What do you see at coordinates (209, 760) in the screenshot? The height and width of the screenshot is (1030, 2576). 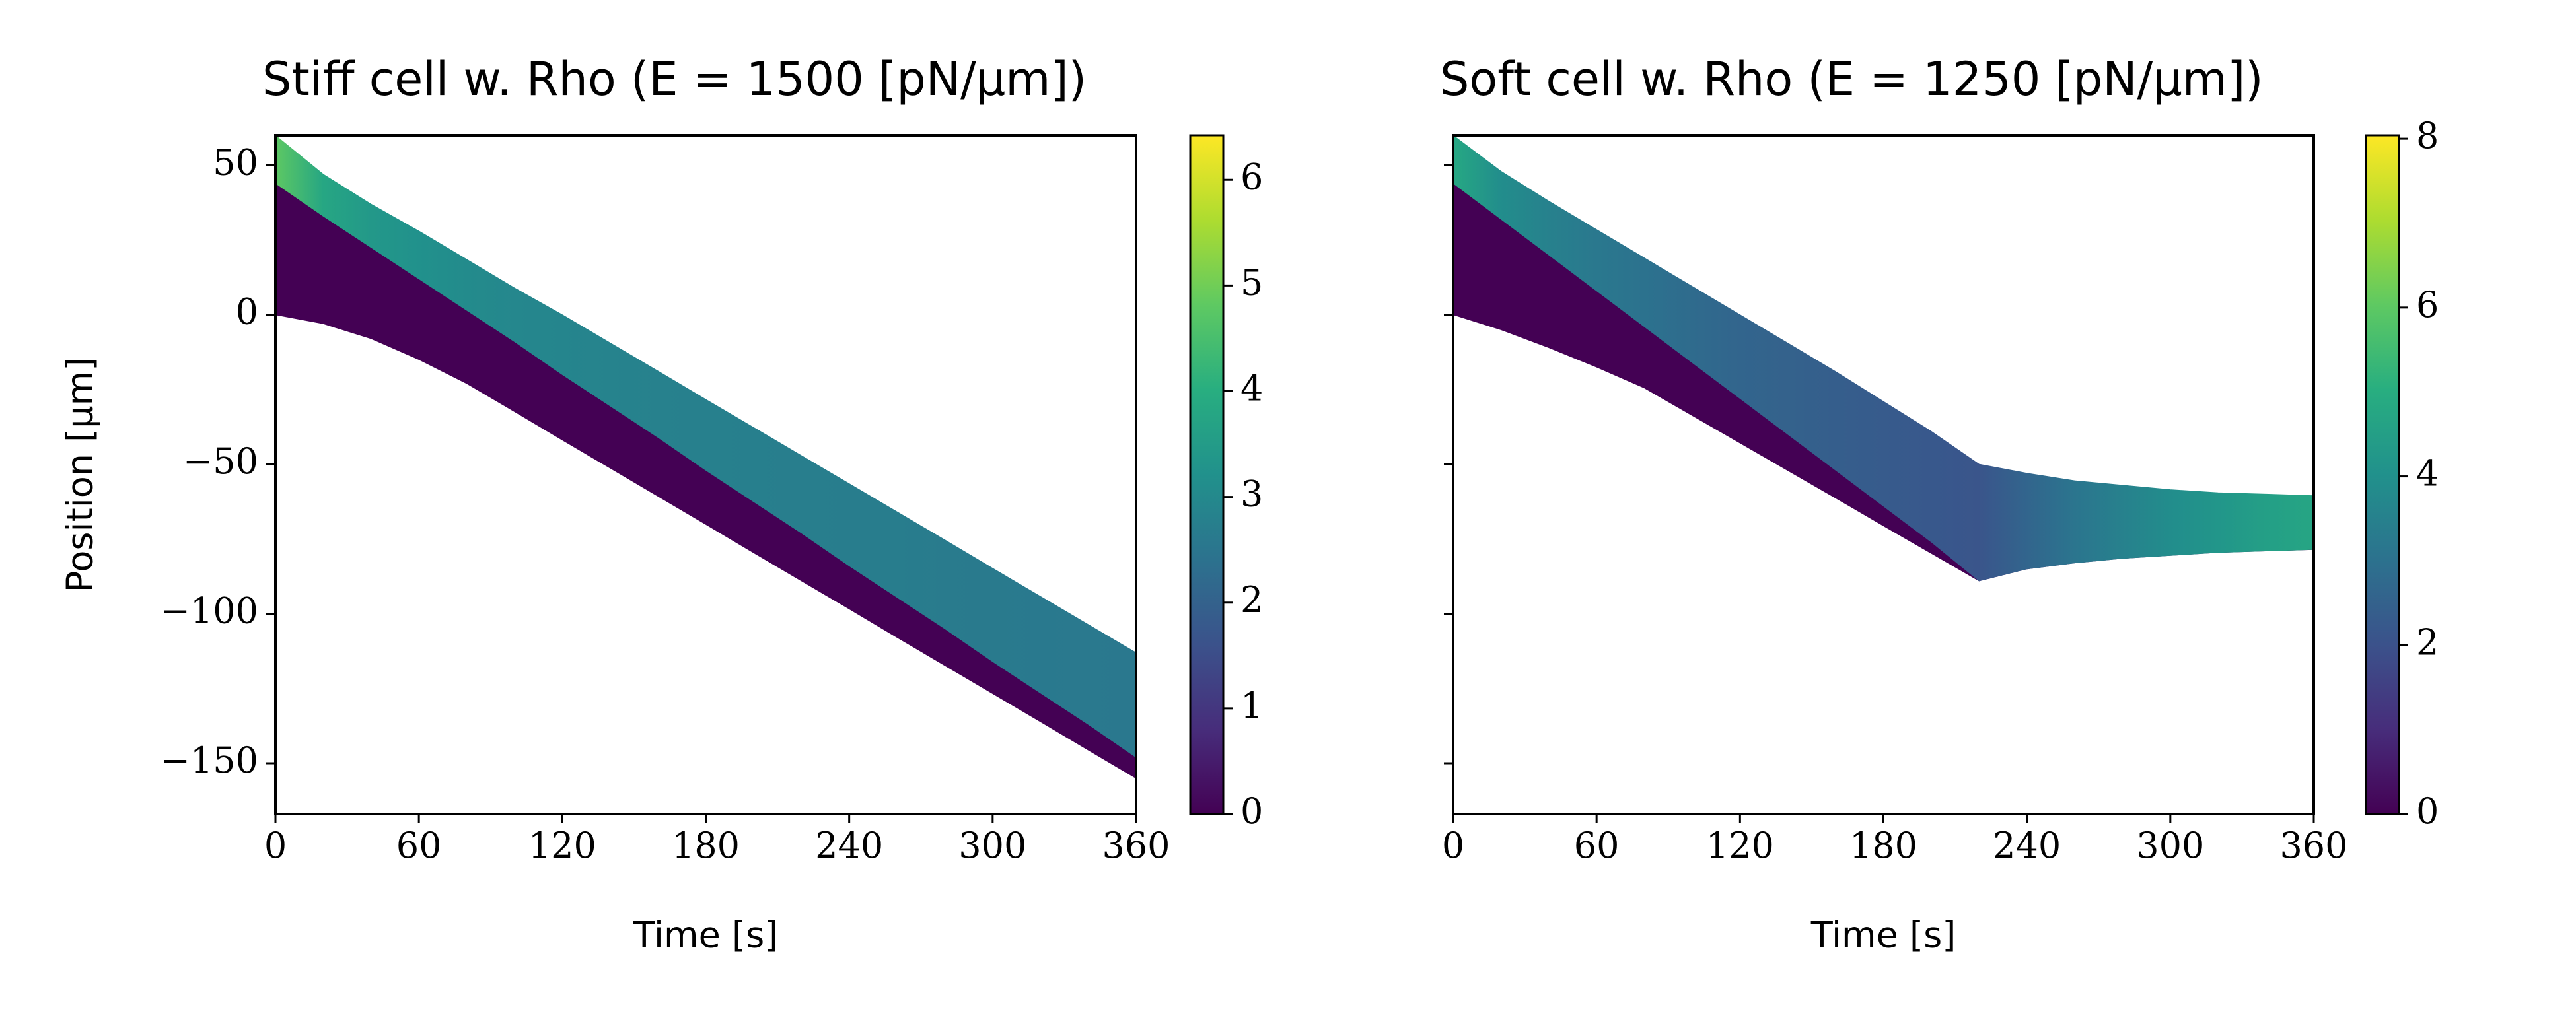 I see `y-tick-label: −150` at bounding box center [209, 760].